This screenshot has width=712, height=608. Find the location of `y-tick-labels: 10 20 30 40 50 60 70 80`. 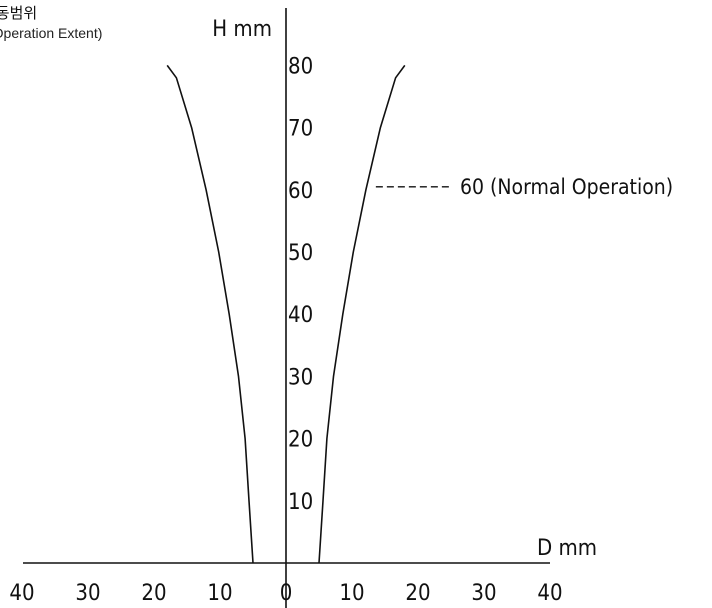

y-tick-labels: 10 20 30 40 50 60 70 80 is located at coordinates (300, 284).